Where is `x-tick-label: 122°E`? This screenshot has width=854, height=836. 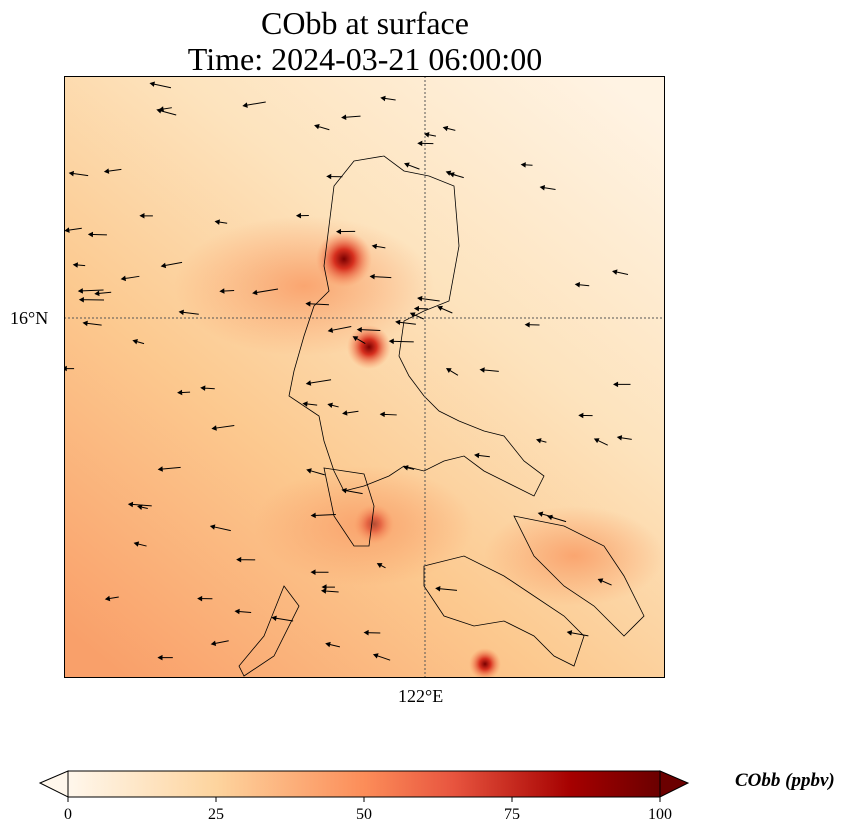 x-tick-label: 122°E is located at coordinates (421, 696).